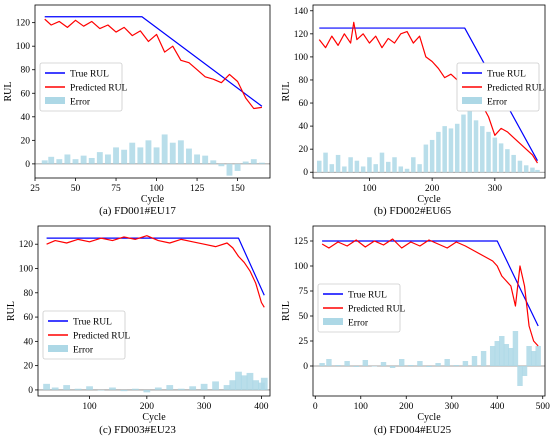 The width and height of the screenshot is (550, 441). What do you see at coordinates (304, 317) in the screenshot?
I see `y-tick-label: 50` at bounding box center [304, 317].